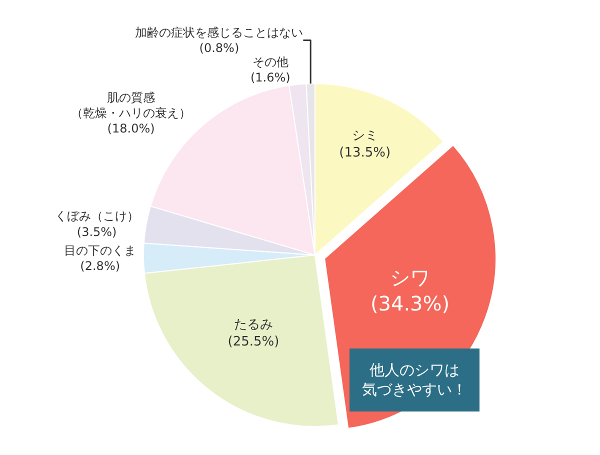 This screenshot has width=600, height=455. I want to click on data-label: (2.8%), so click(100, 266).